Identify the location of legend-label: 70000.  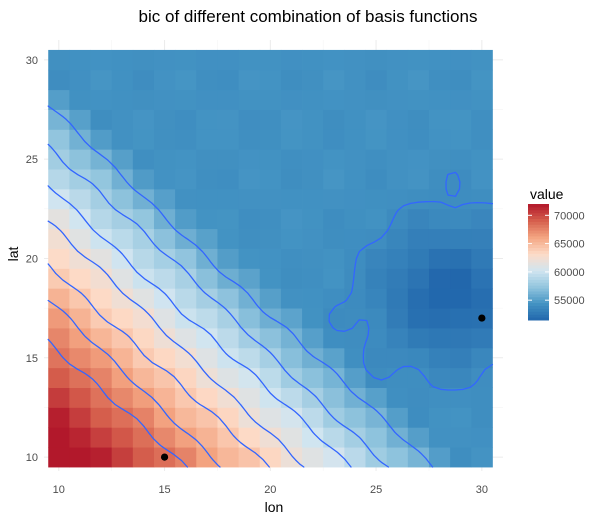
(569, 216).